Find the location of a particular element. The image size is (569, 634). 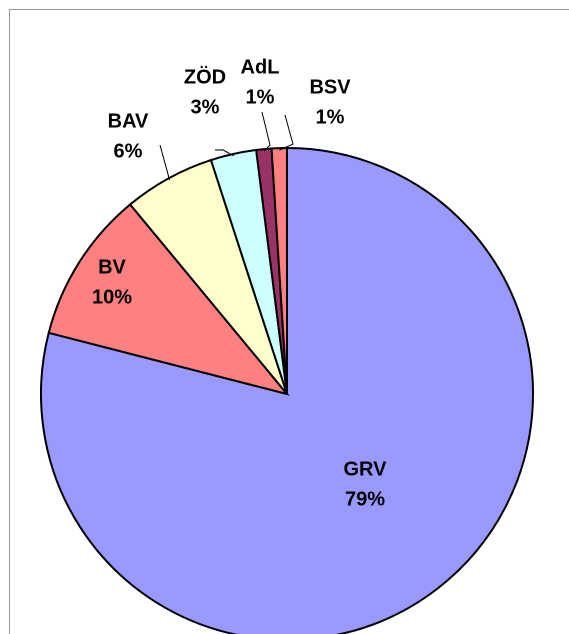

slice-value-label: 6% is located at coordinates (128, 151).